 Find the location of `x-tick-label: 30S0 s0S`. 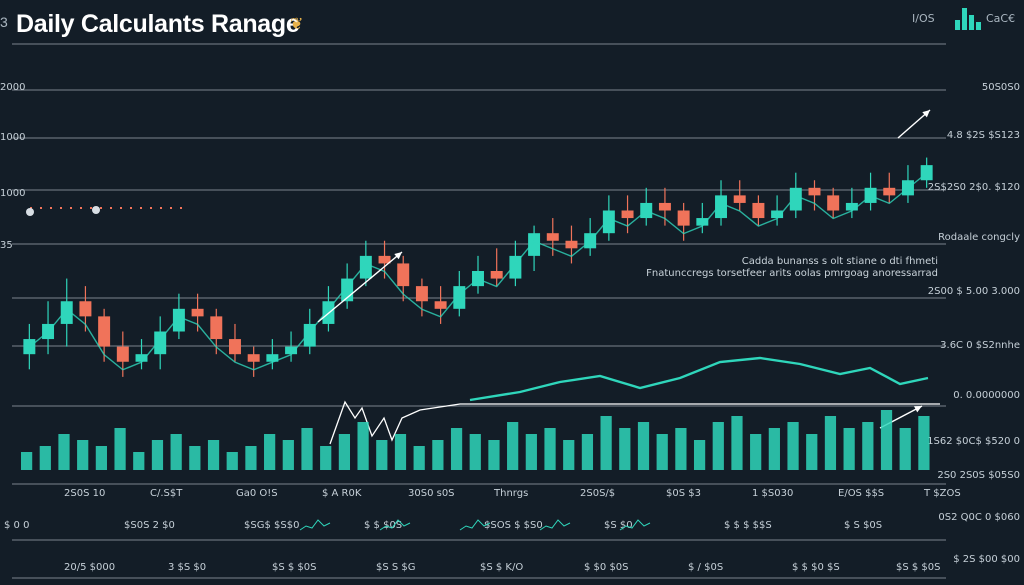

x-tick-label: 30S0 s0S is located at coordinates (431, 493).